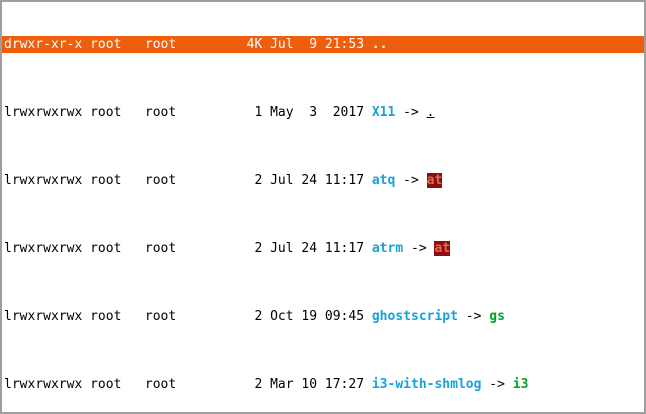 The image size is (646, 414). What do you see at coordinates (188, 44) in the screenshot?
I see `file-meta: drwxr-xr-x root root 4K Jul 9 21:53` at bounding box center [188, 44].